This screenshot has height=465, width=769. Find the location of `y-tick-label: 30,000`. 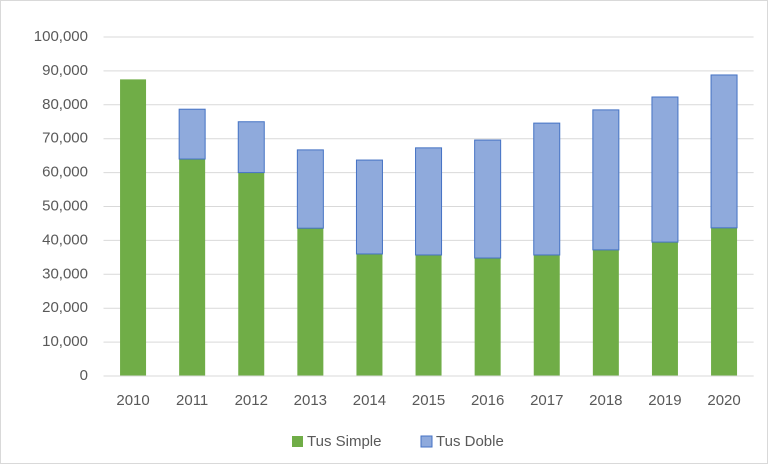

y-tick-label: 30,000 is located at coordinates (65, 273).